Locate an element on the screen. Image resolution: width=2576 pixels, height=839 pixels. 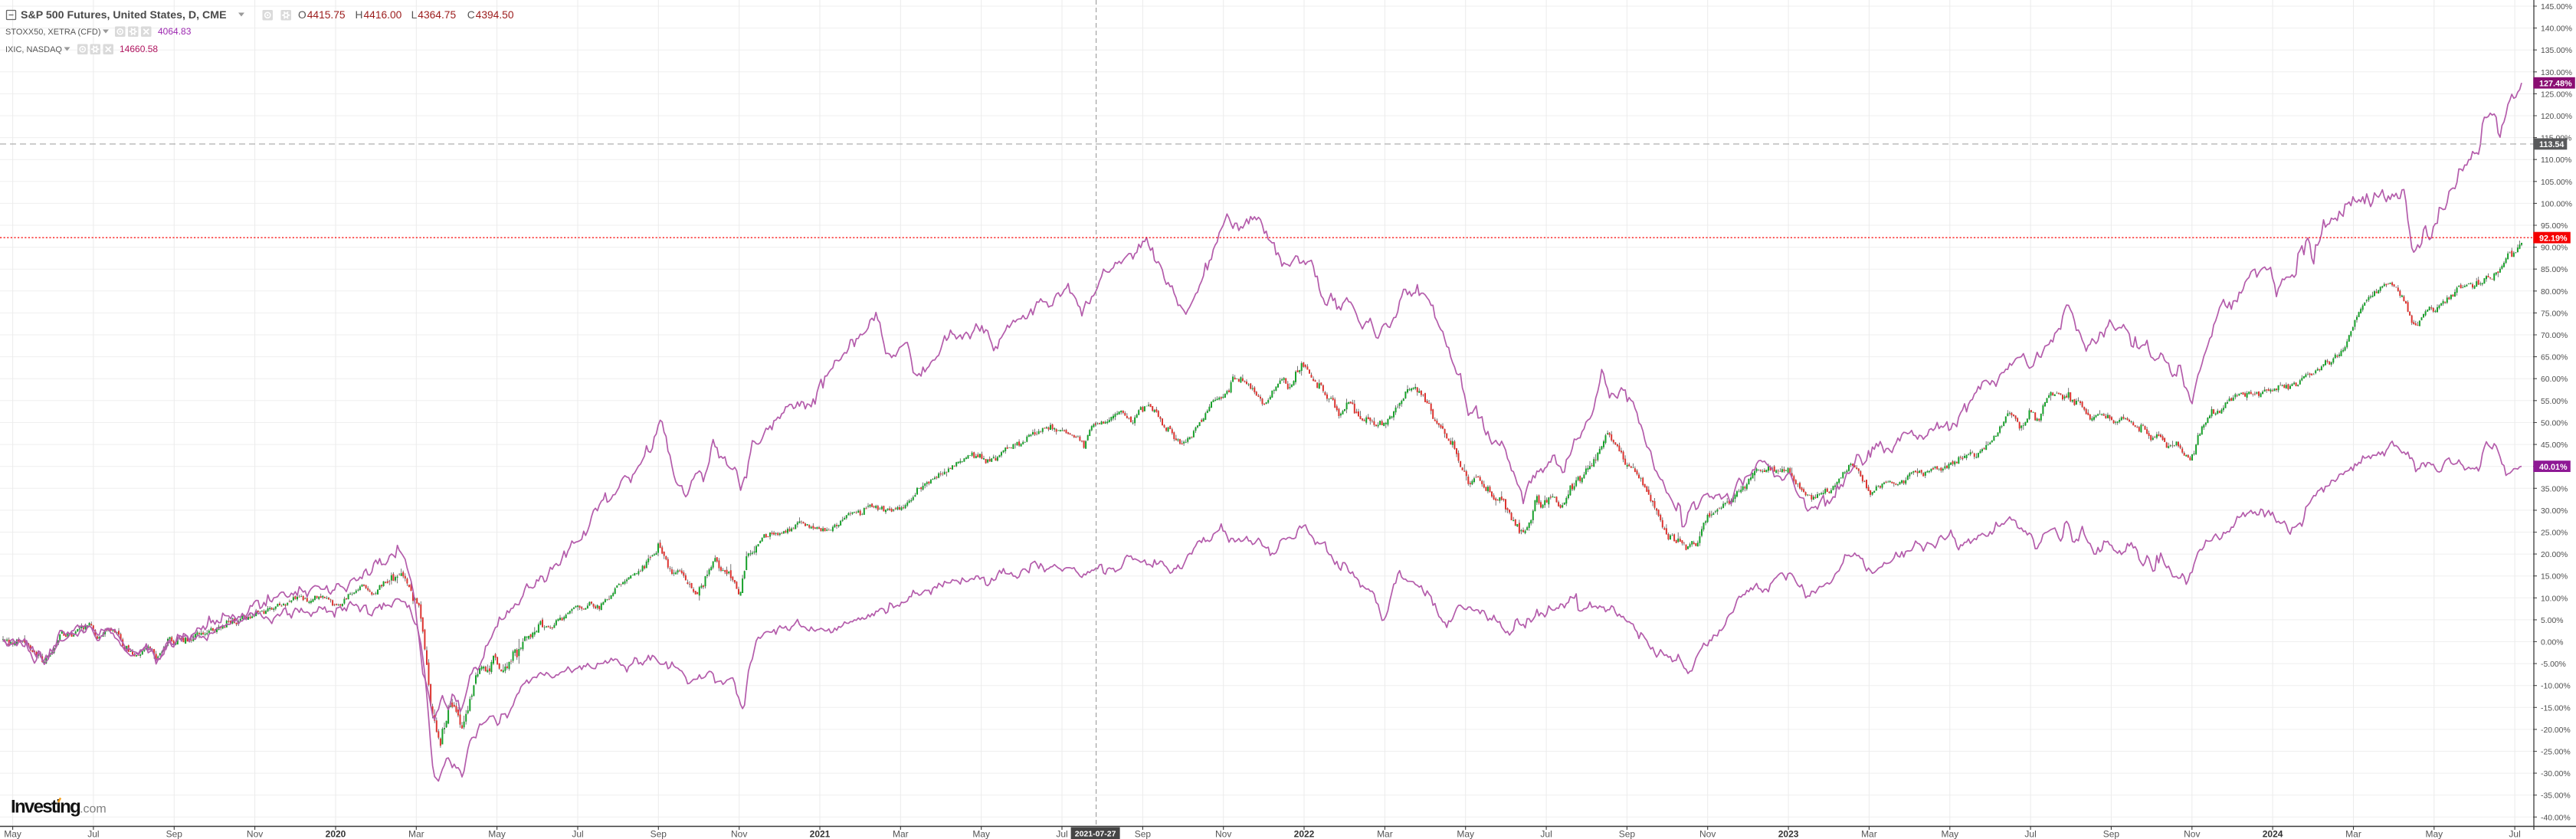
svg-text: 92.19% is located at coordinates (2554, 239).